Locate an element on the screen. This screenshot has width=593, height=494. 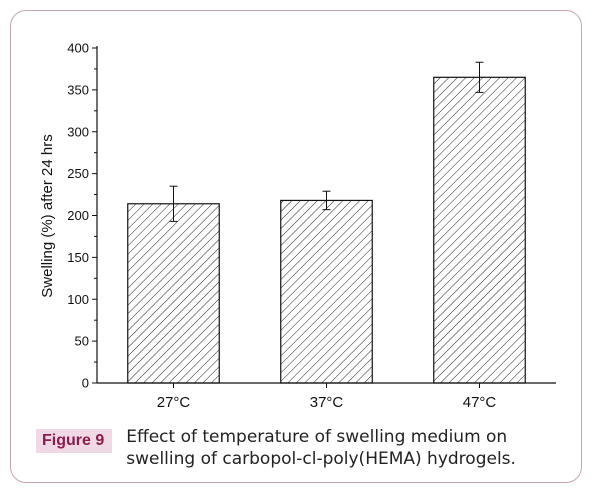
y-ticks: 0 50 100 150 200 250 300 350 400 is located at coordinates (82, 216).